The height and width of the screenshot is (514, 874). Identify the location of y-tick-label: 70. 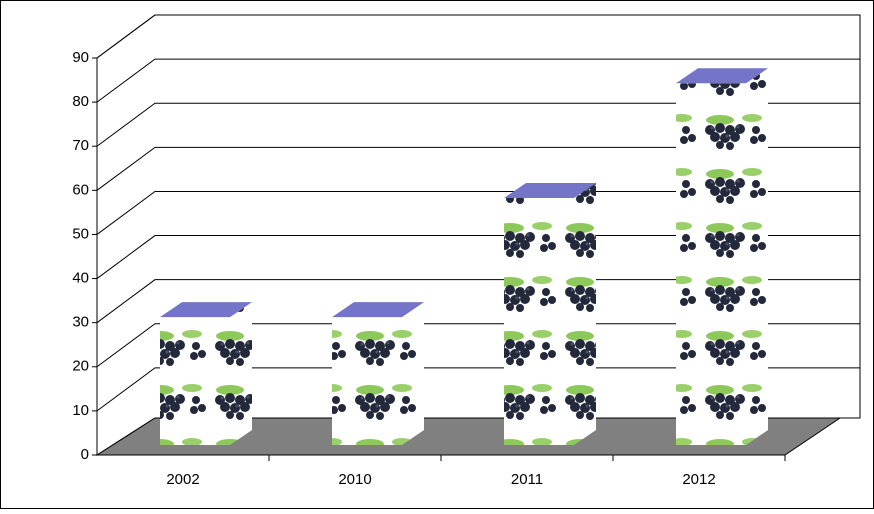
(80, 145).